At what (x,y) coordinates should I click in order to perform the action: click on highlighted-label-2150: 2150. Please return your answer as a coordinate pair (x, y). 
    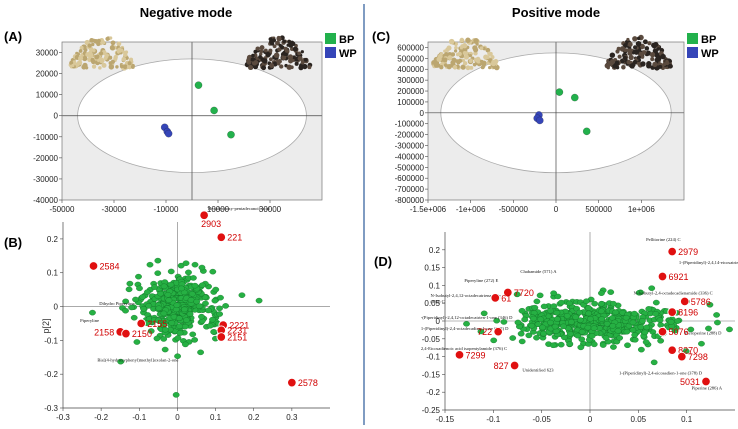
    Looking at the image, I should click on (142, 334).